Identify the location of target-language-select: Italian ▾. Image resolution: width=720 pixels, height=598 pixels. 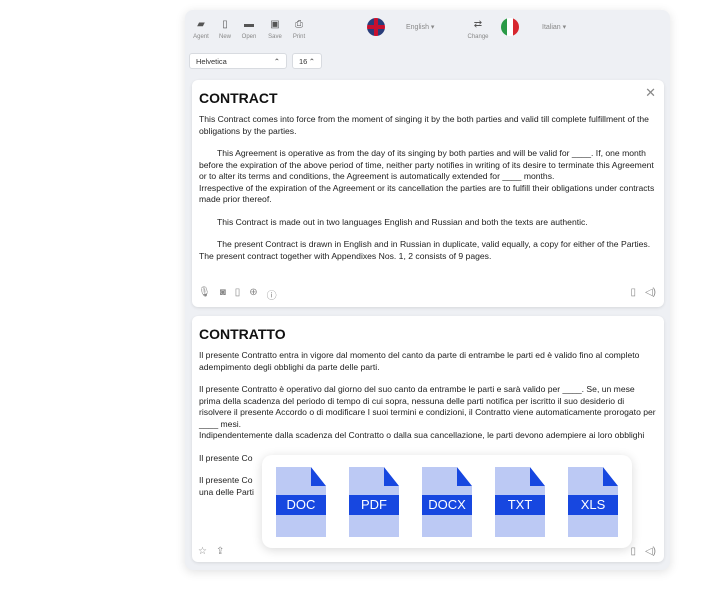
(554, 27).